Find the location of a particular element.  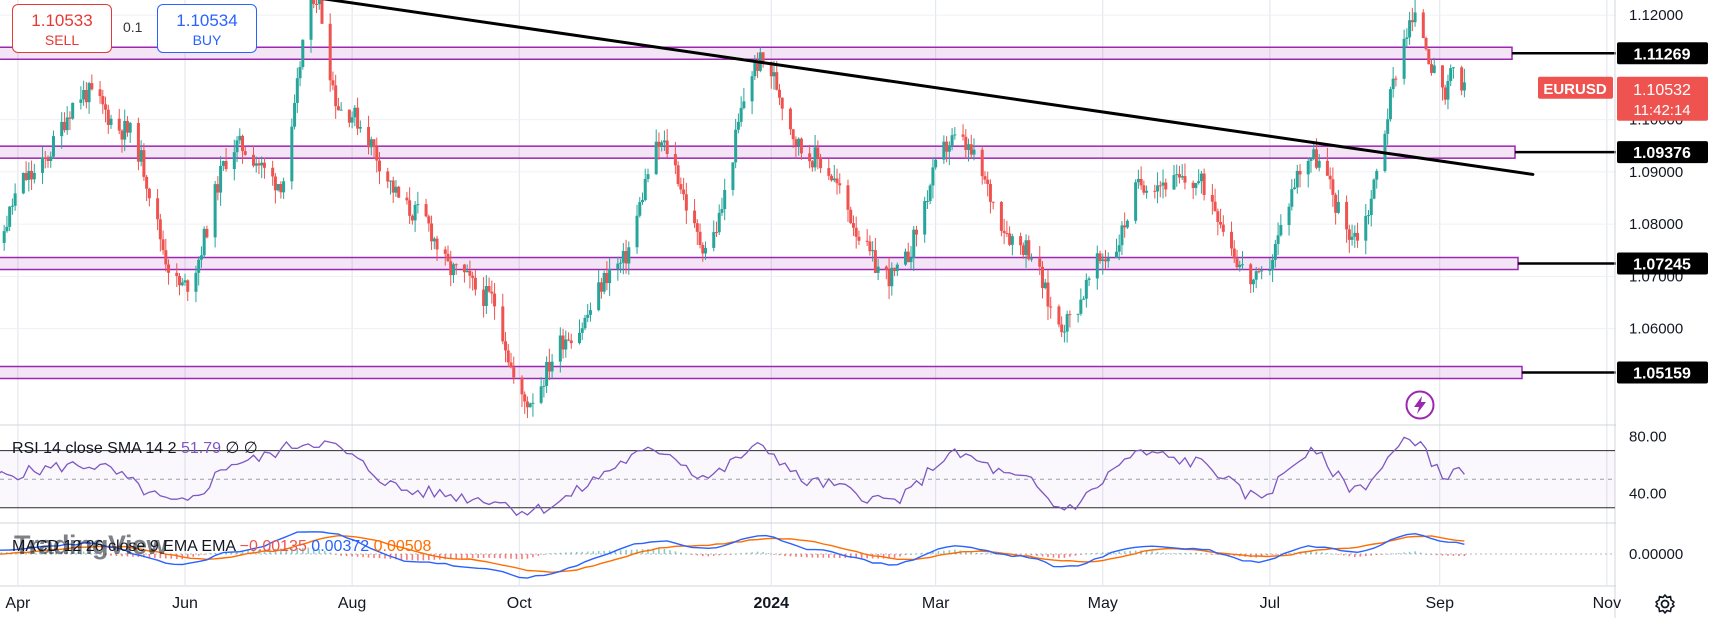

symbol-badge: EURUSD is located at coordinates (1575, 87).